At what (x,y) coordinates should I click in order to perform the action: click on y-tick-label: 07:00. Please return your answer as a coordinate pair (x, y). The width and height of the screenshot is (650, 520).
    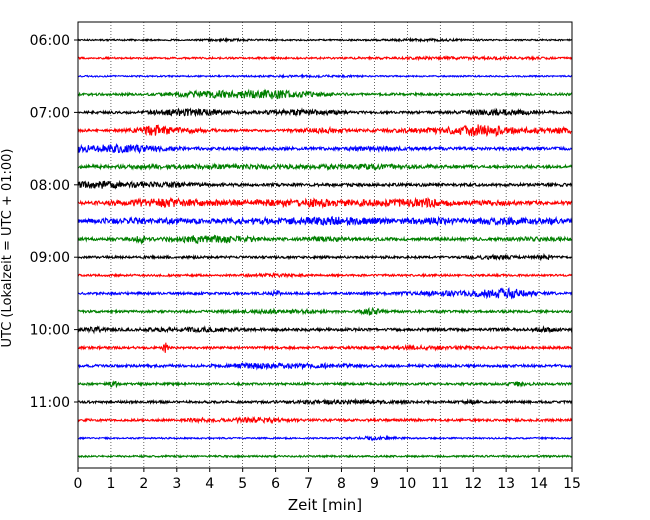
    Looking at the image, I should click on (50, 113).